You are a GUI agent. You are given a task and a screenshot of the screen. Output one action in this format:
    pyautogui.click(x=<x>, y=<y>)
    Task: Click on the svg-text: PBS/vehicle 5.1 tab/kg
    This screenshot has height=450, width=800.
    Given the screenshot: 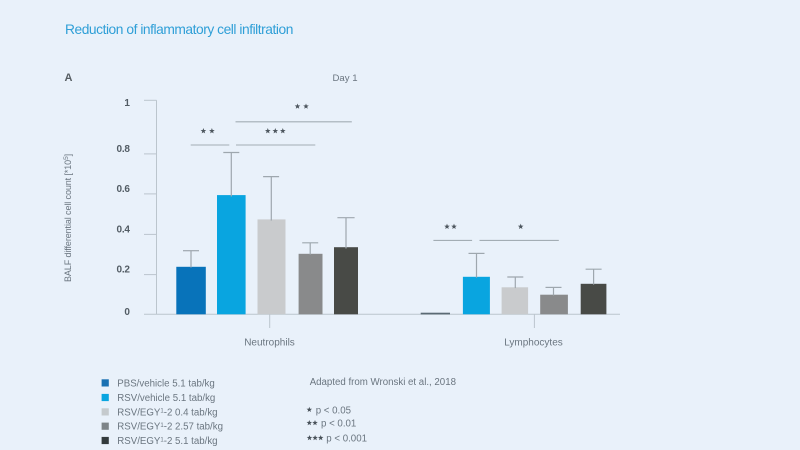 What is the action you would take?
    pyautogui.click(x=165, y=383)
    